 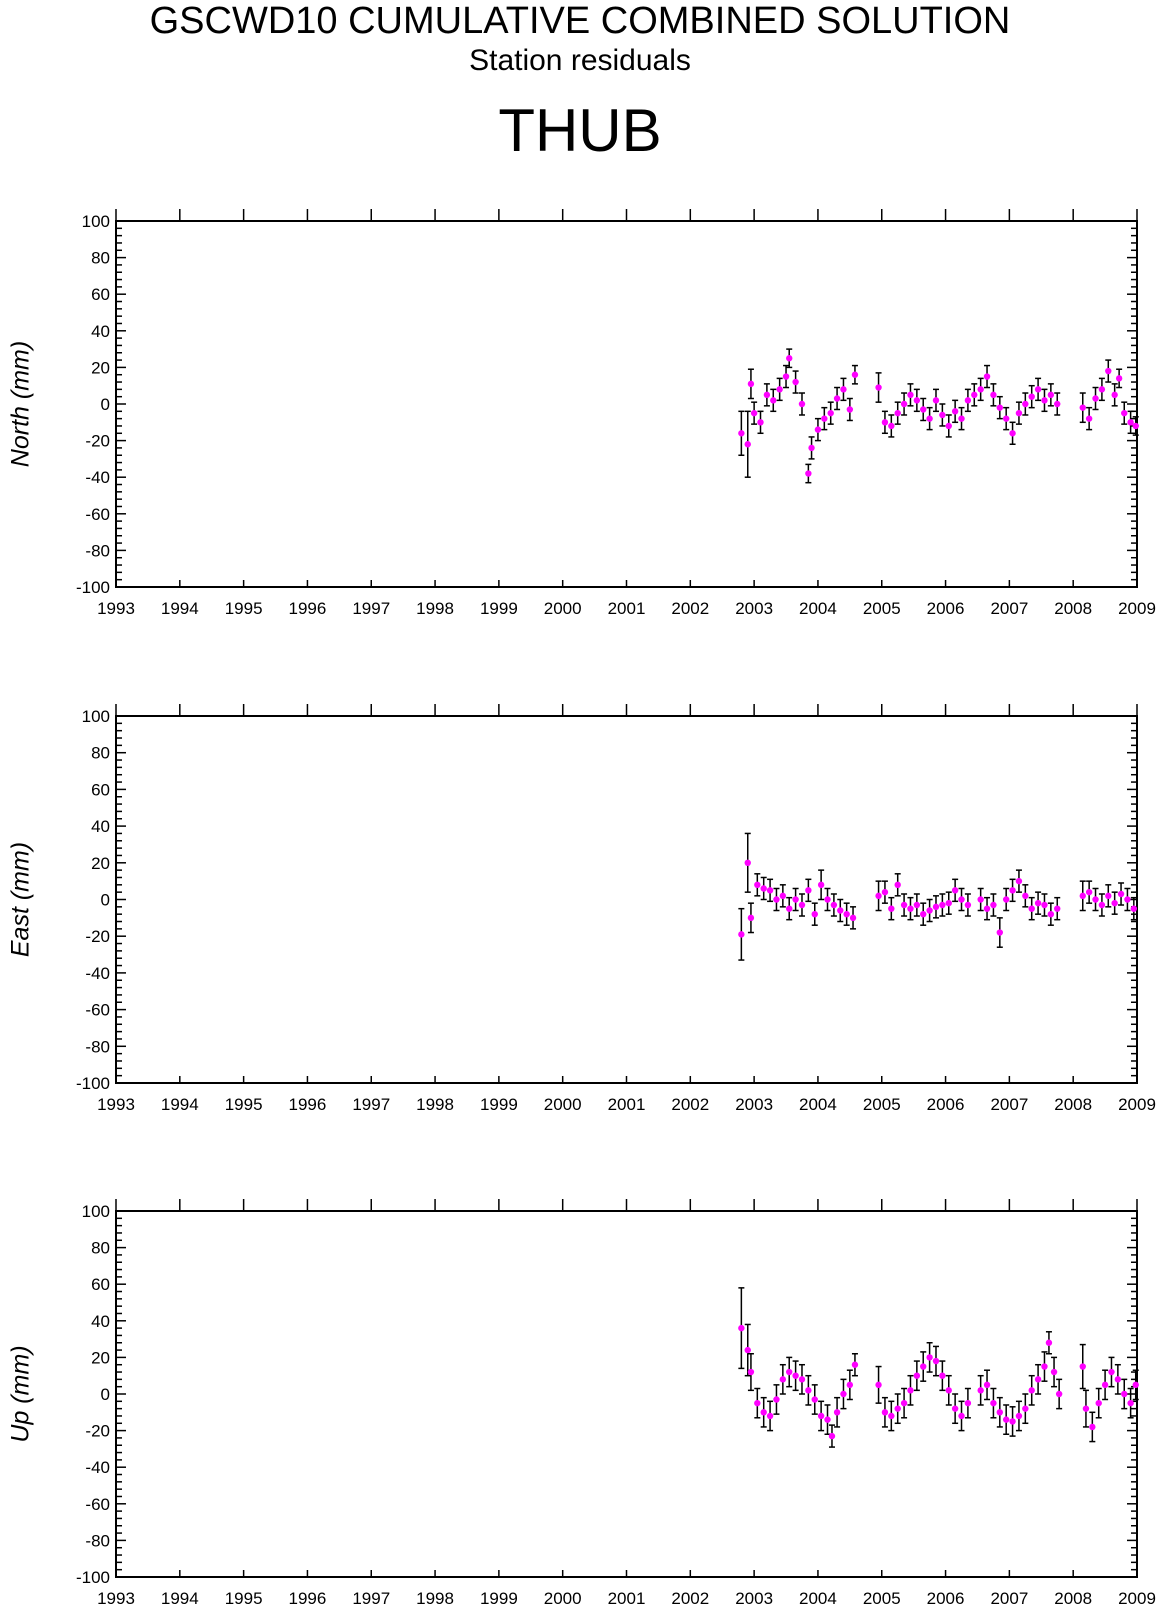 I want to click on x-tick-label: 1995, so click(x=244, y=608).